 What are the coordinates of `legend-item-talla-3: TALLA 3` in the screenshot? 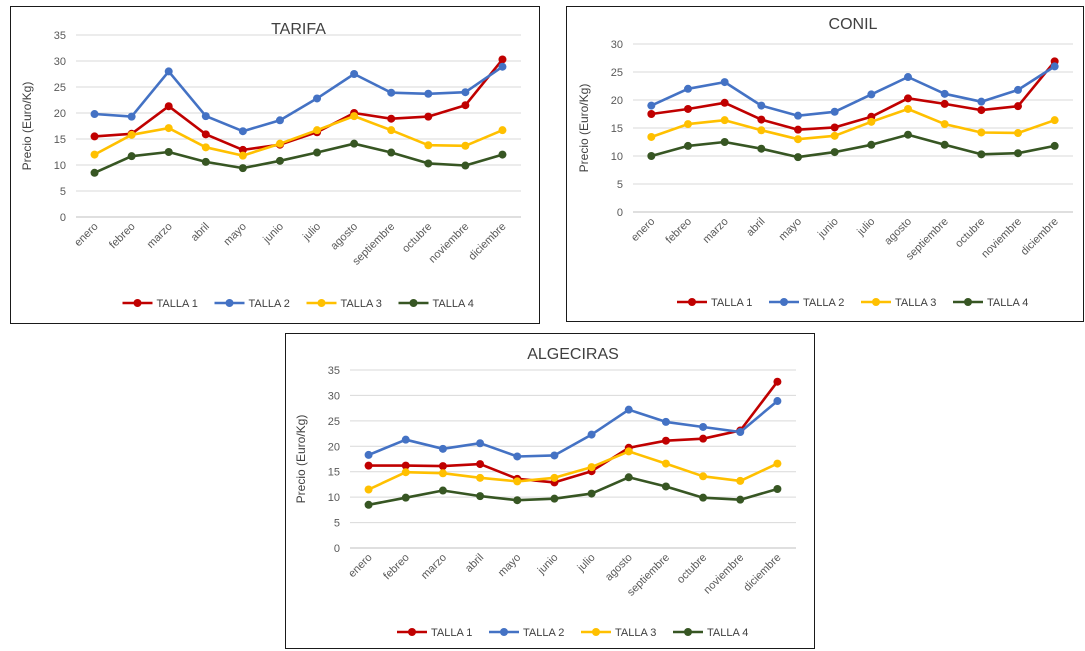 It's located at (344, 304).